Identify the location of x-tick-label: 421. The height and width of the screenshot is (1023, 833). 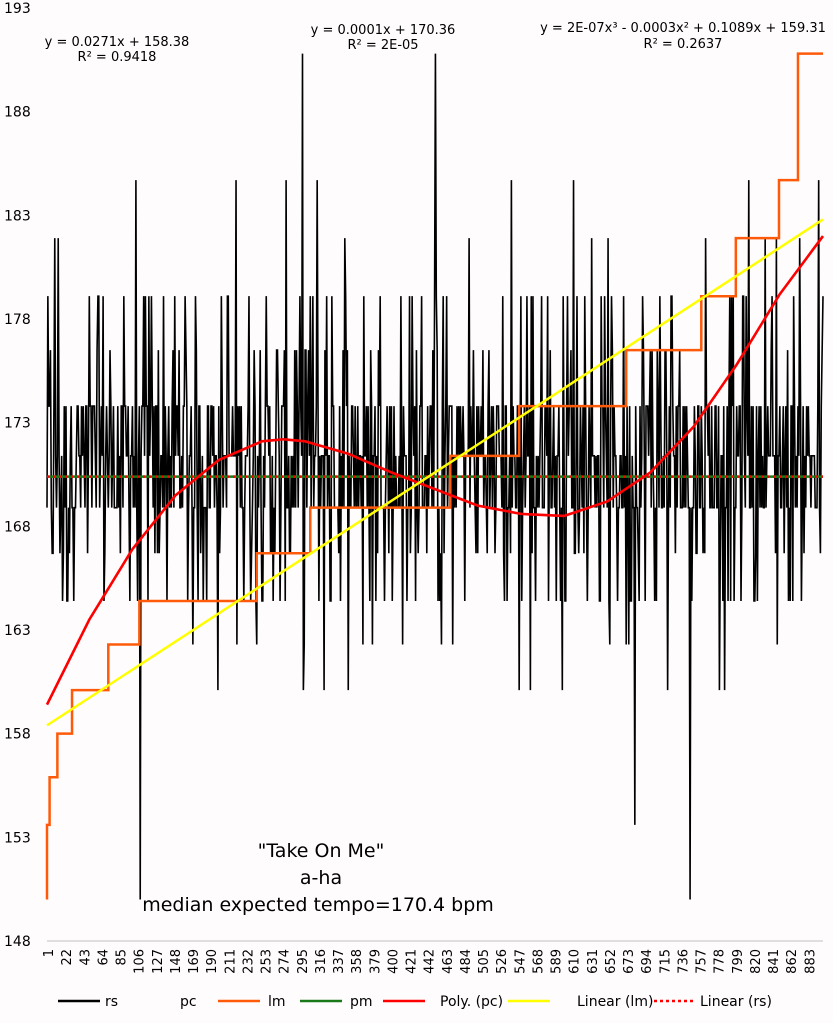
(412, 961).